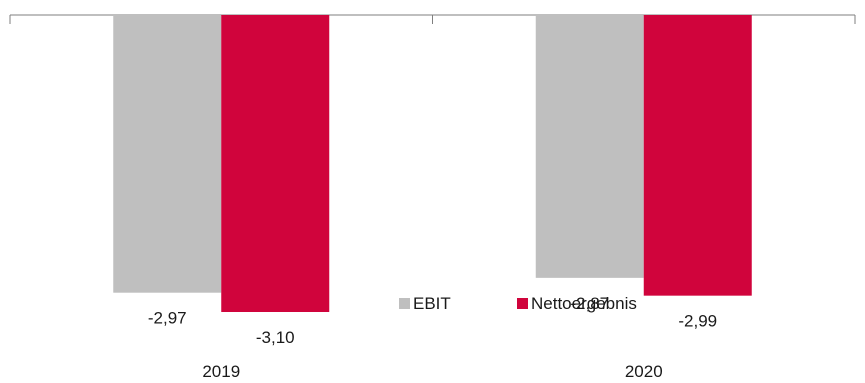 This screenshot has width=865, height=383. What do you see at coordinates (275, 337) in the screenshot?
I see `data-label: -3,10` at bounding box center [275, 337].